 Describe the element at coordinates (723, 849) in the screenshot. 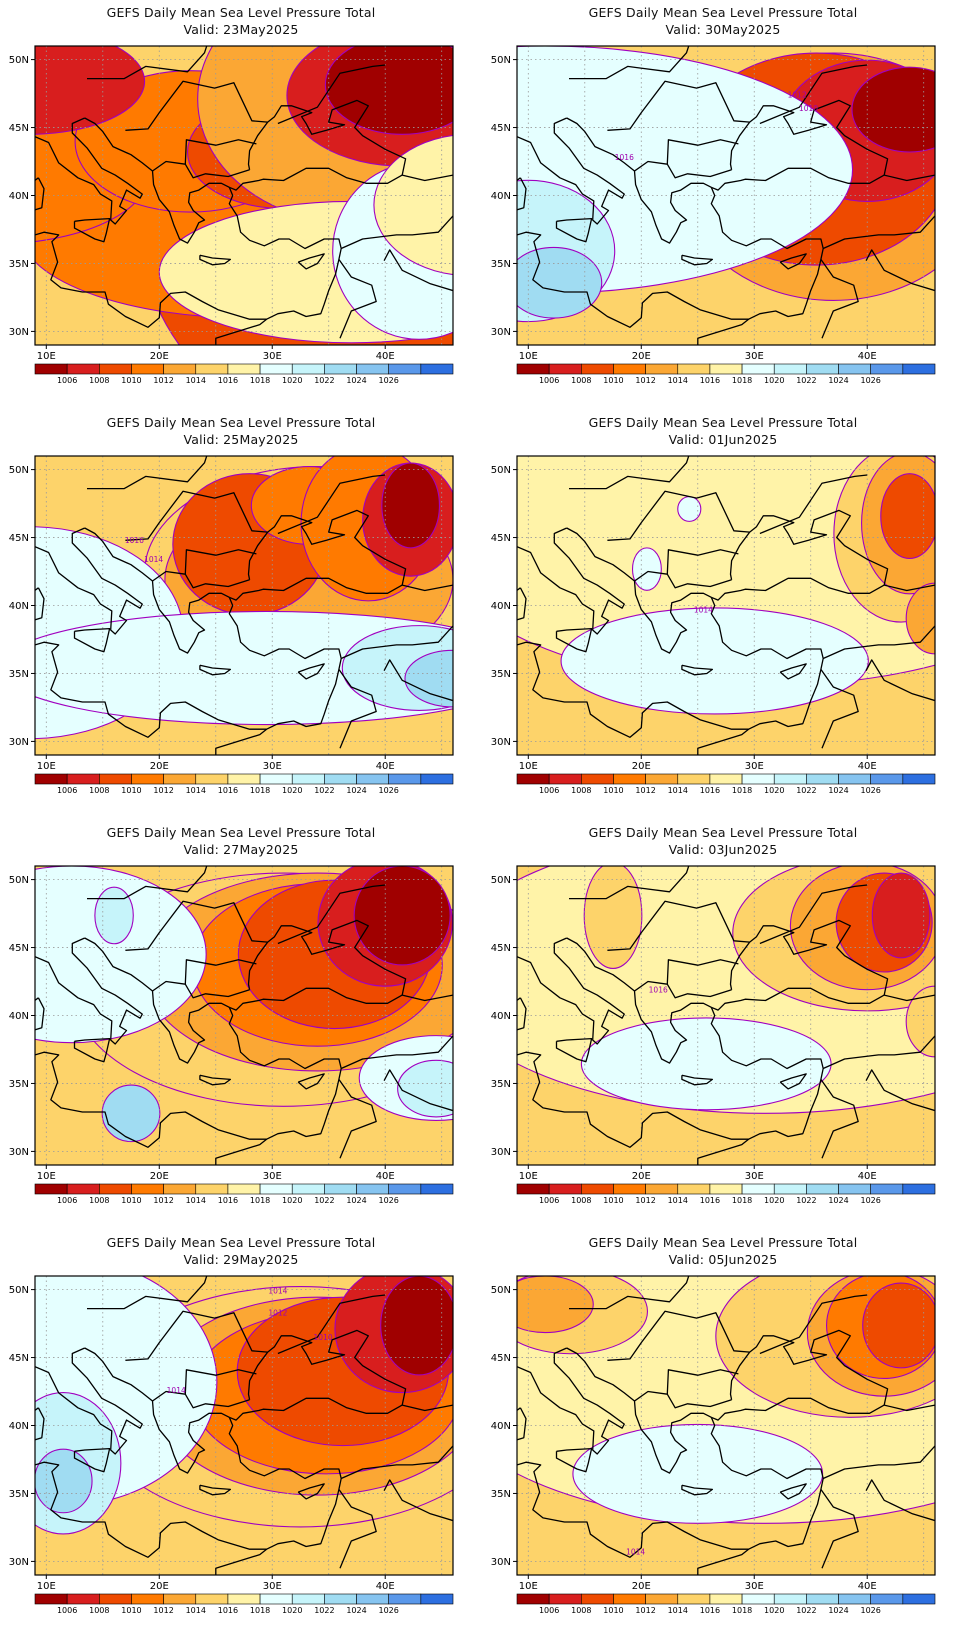

I see `panel-valid-date: Valid: 03Jun2025` at that location.